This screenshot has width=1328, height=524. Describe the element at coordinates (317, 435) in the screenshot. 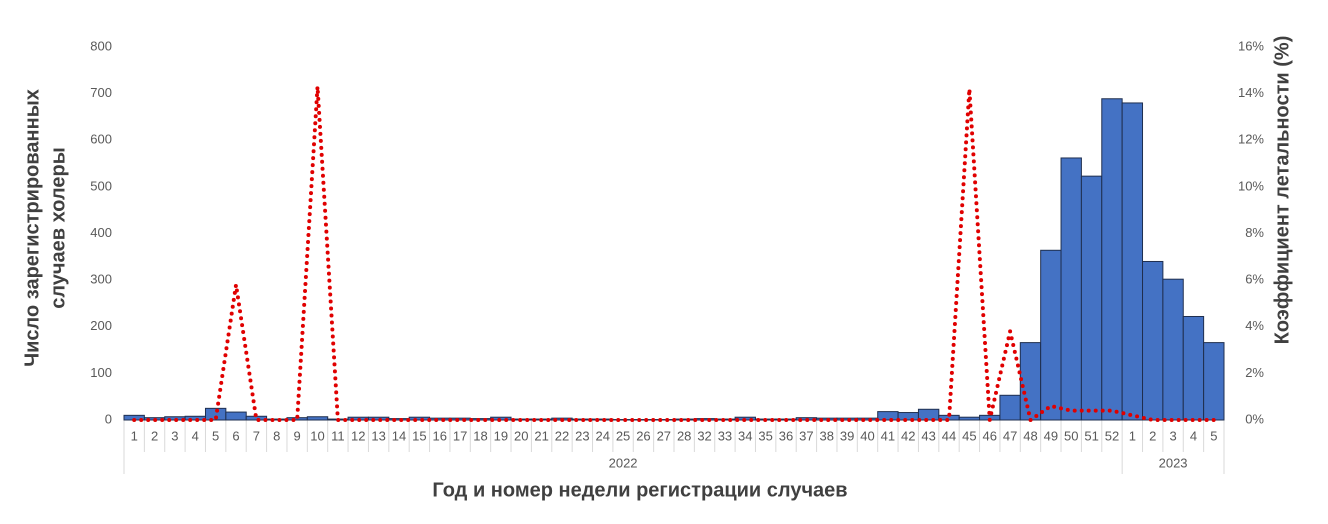

I see `x-tick-label: 10` at that location.